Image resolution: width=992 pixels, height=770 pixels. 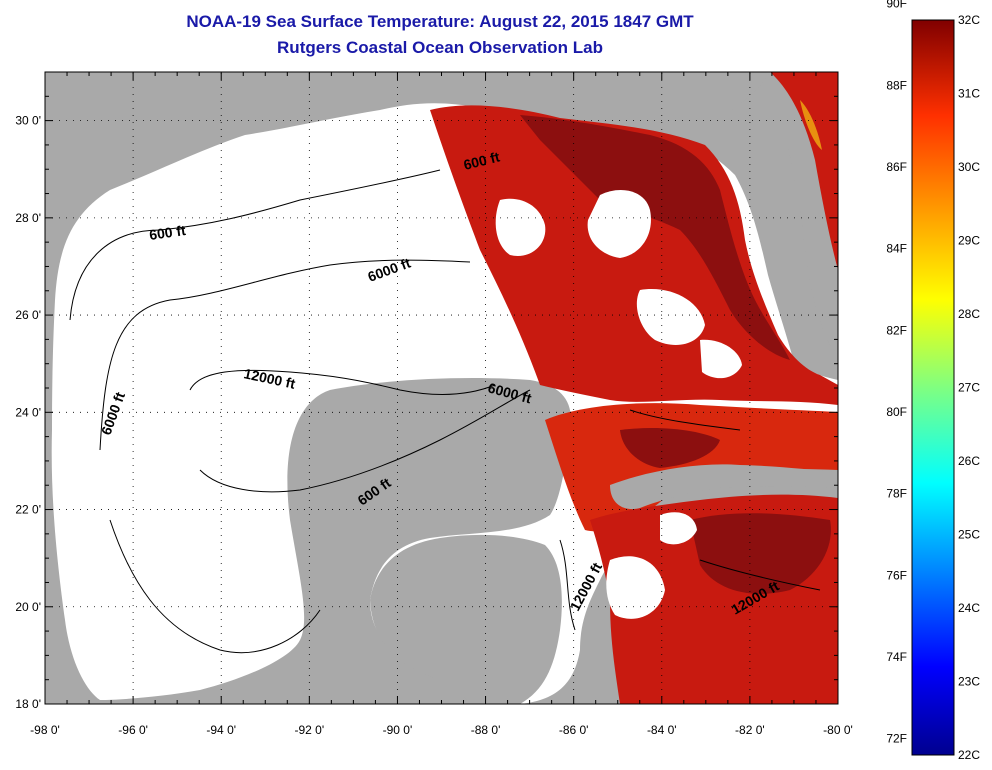 What do you see at coordinates (896, 85) in the screenshot?
I see `colorbar-fahrenheit-label: 88F` at bounding box center [896, 85].